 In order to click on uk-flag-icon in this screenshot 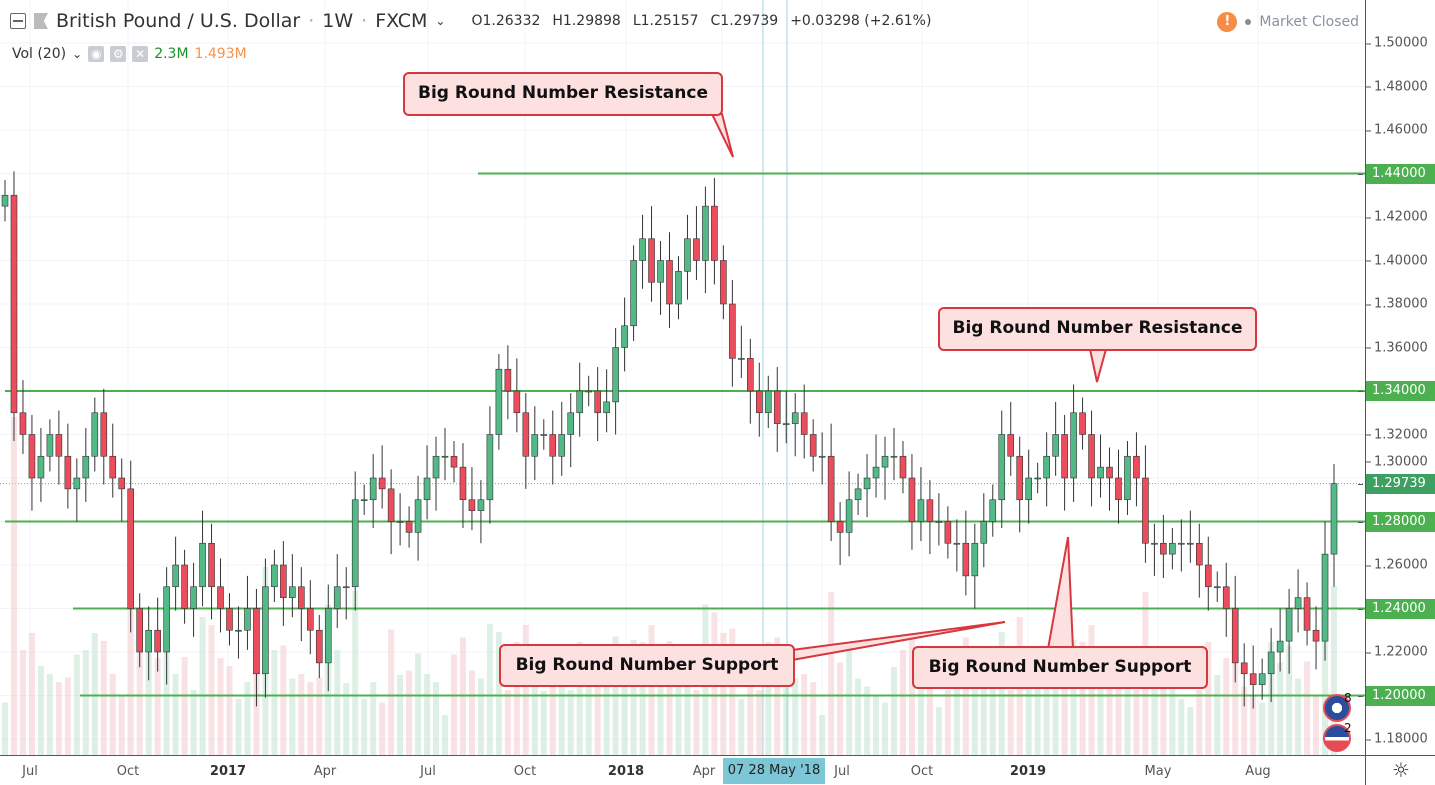, I will do `click(1337, 708)`.